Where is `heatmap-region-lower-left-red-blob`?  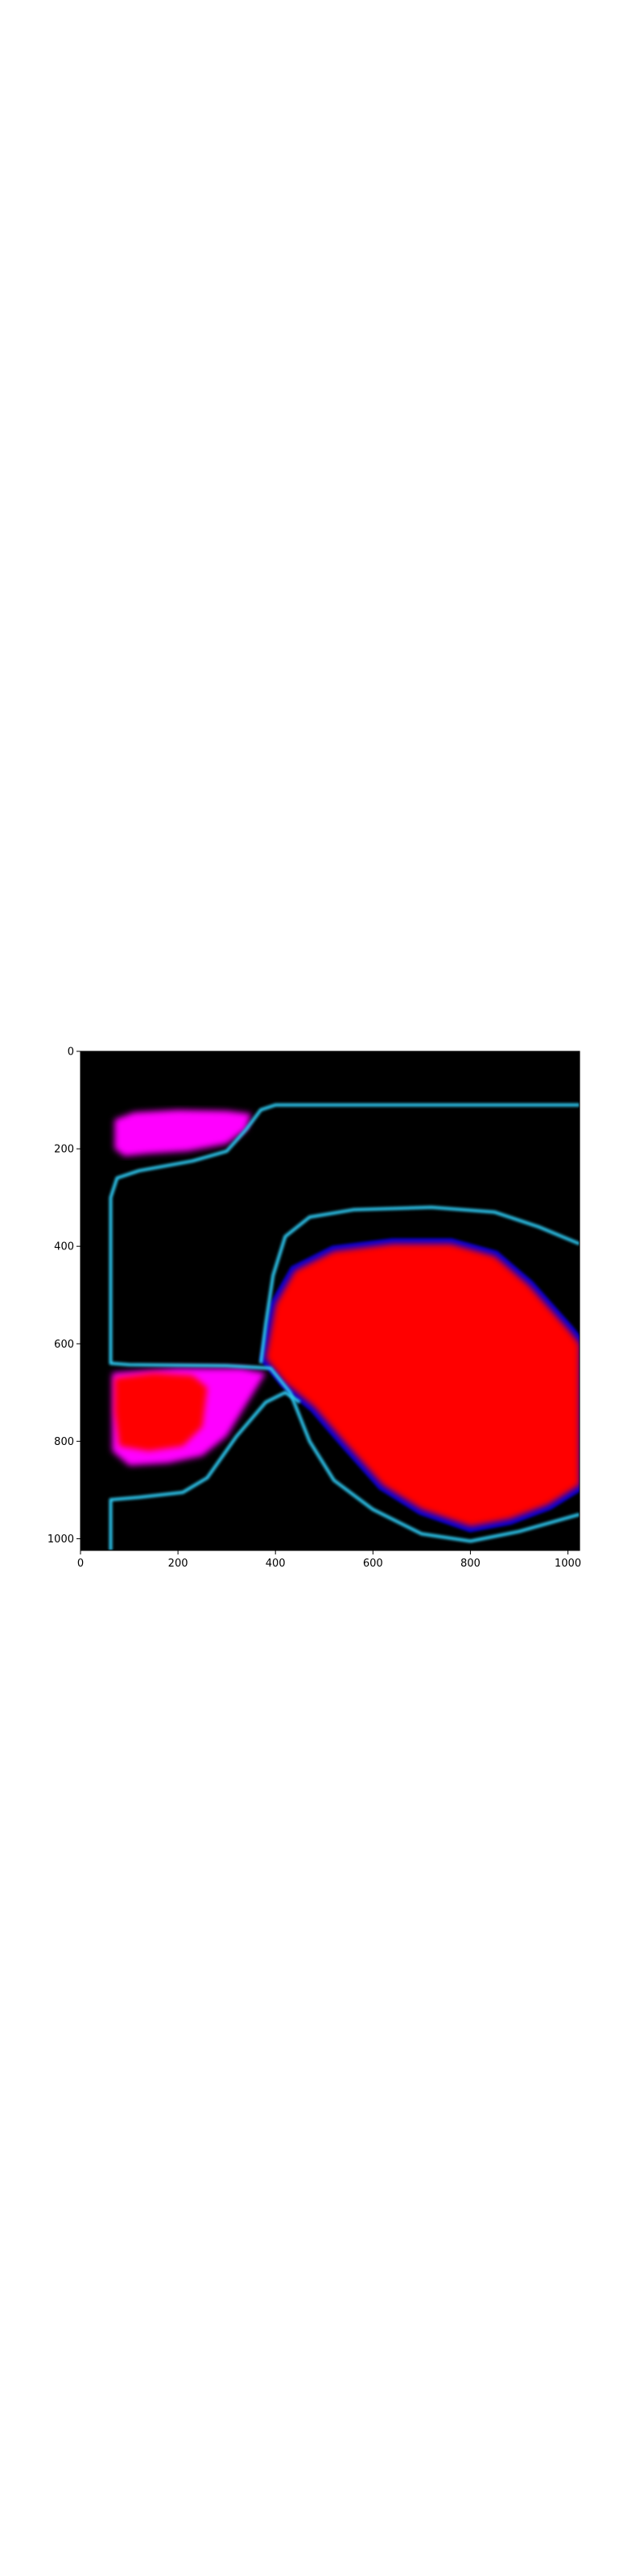
heatmap-region-lower-left-red-blob is located at coordinates (161, 1412).